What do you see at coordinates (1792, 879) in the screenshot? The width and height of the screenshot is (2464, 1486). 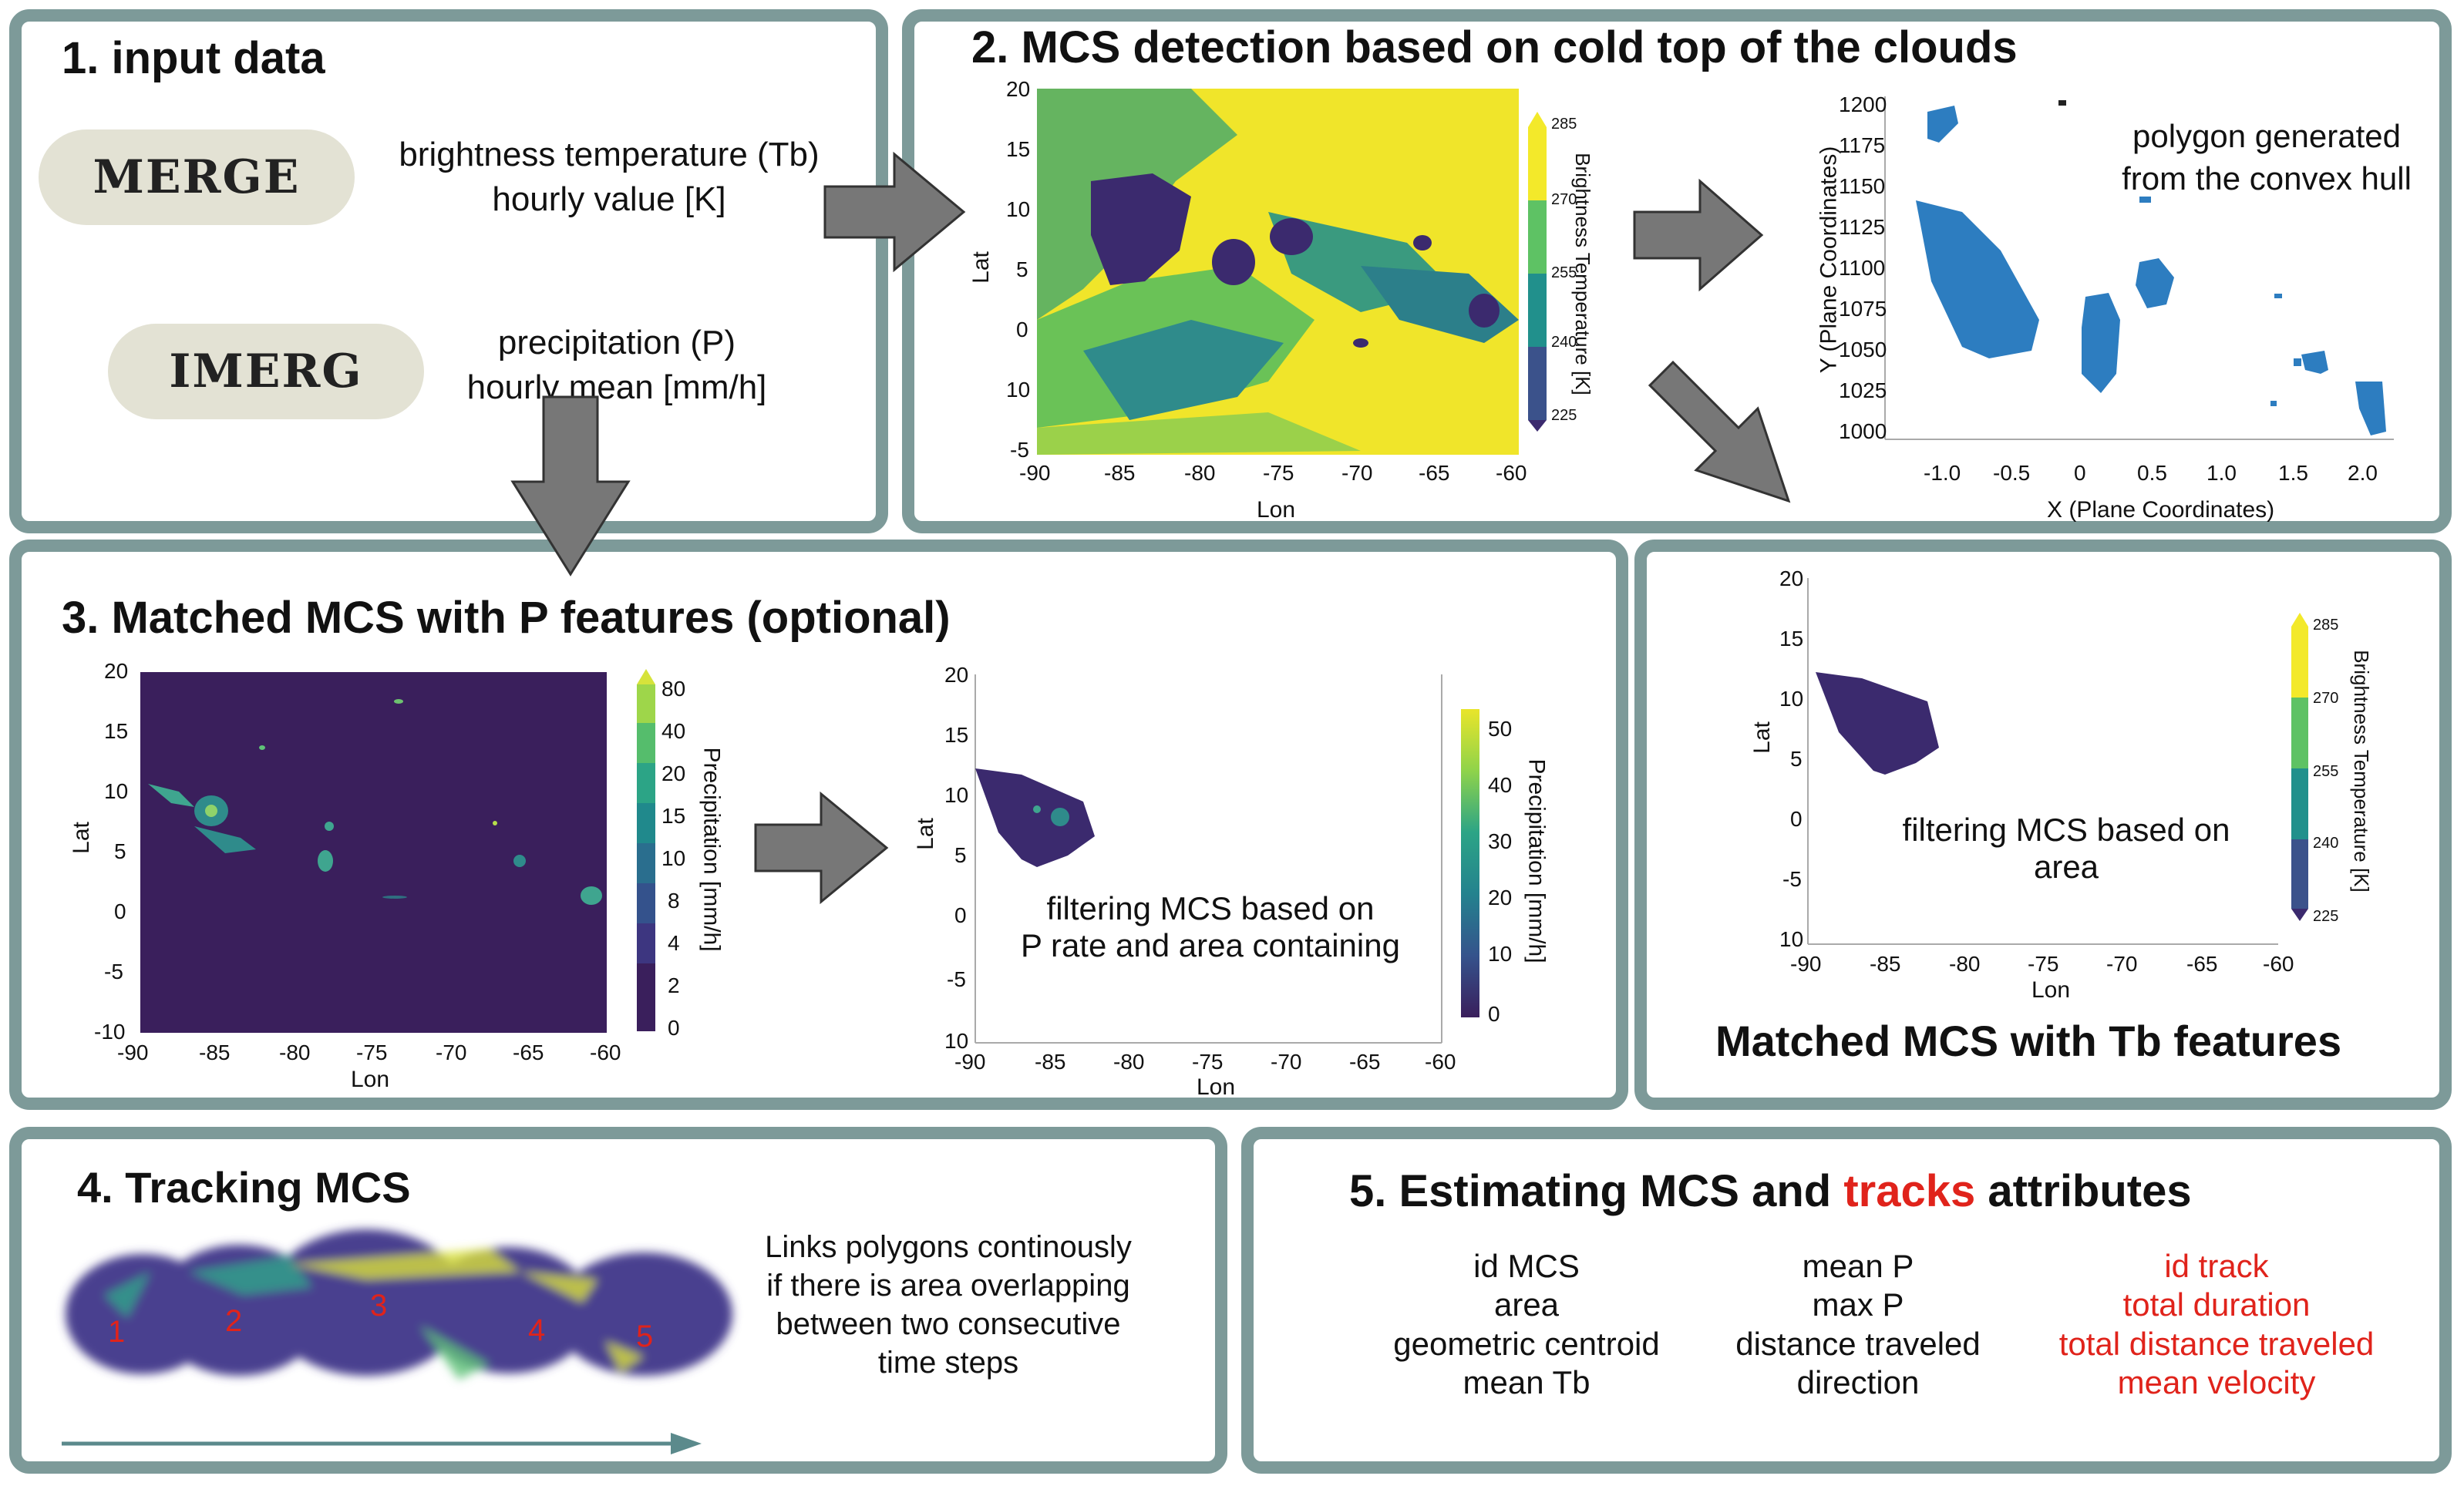 I see `tbf-lat-tick: -5` at bounding box center [1792, 879].